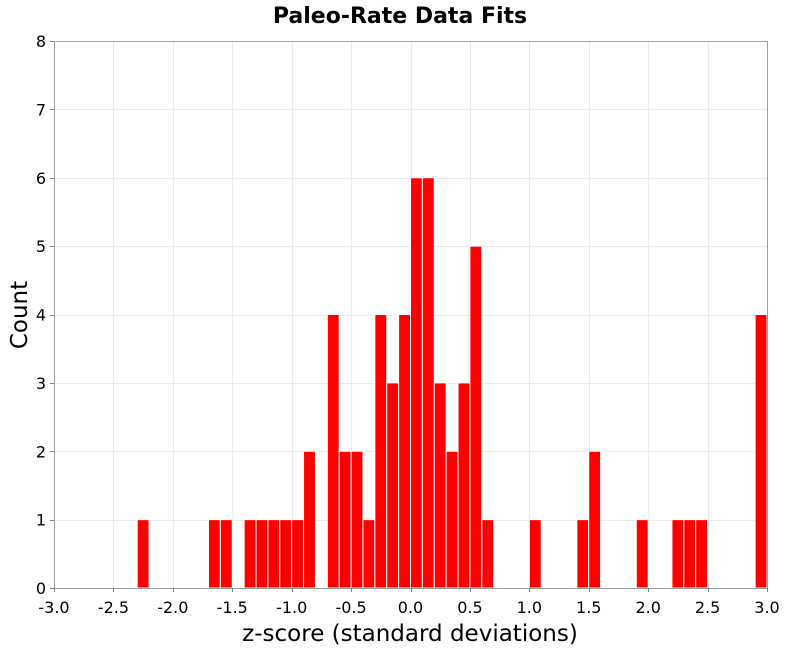 Image resolution: width=800 pixels, height=650 pixels. What do you see at coordinates (410, 607) in the screenshot?
I see `x-tick-label: 0.0` at bounding box center [410, 607].